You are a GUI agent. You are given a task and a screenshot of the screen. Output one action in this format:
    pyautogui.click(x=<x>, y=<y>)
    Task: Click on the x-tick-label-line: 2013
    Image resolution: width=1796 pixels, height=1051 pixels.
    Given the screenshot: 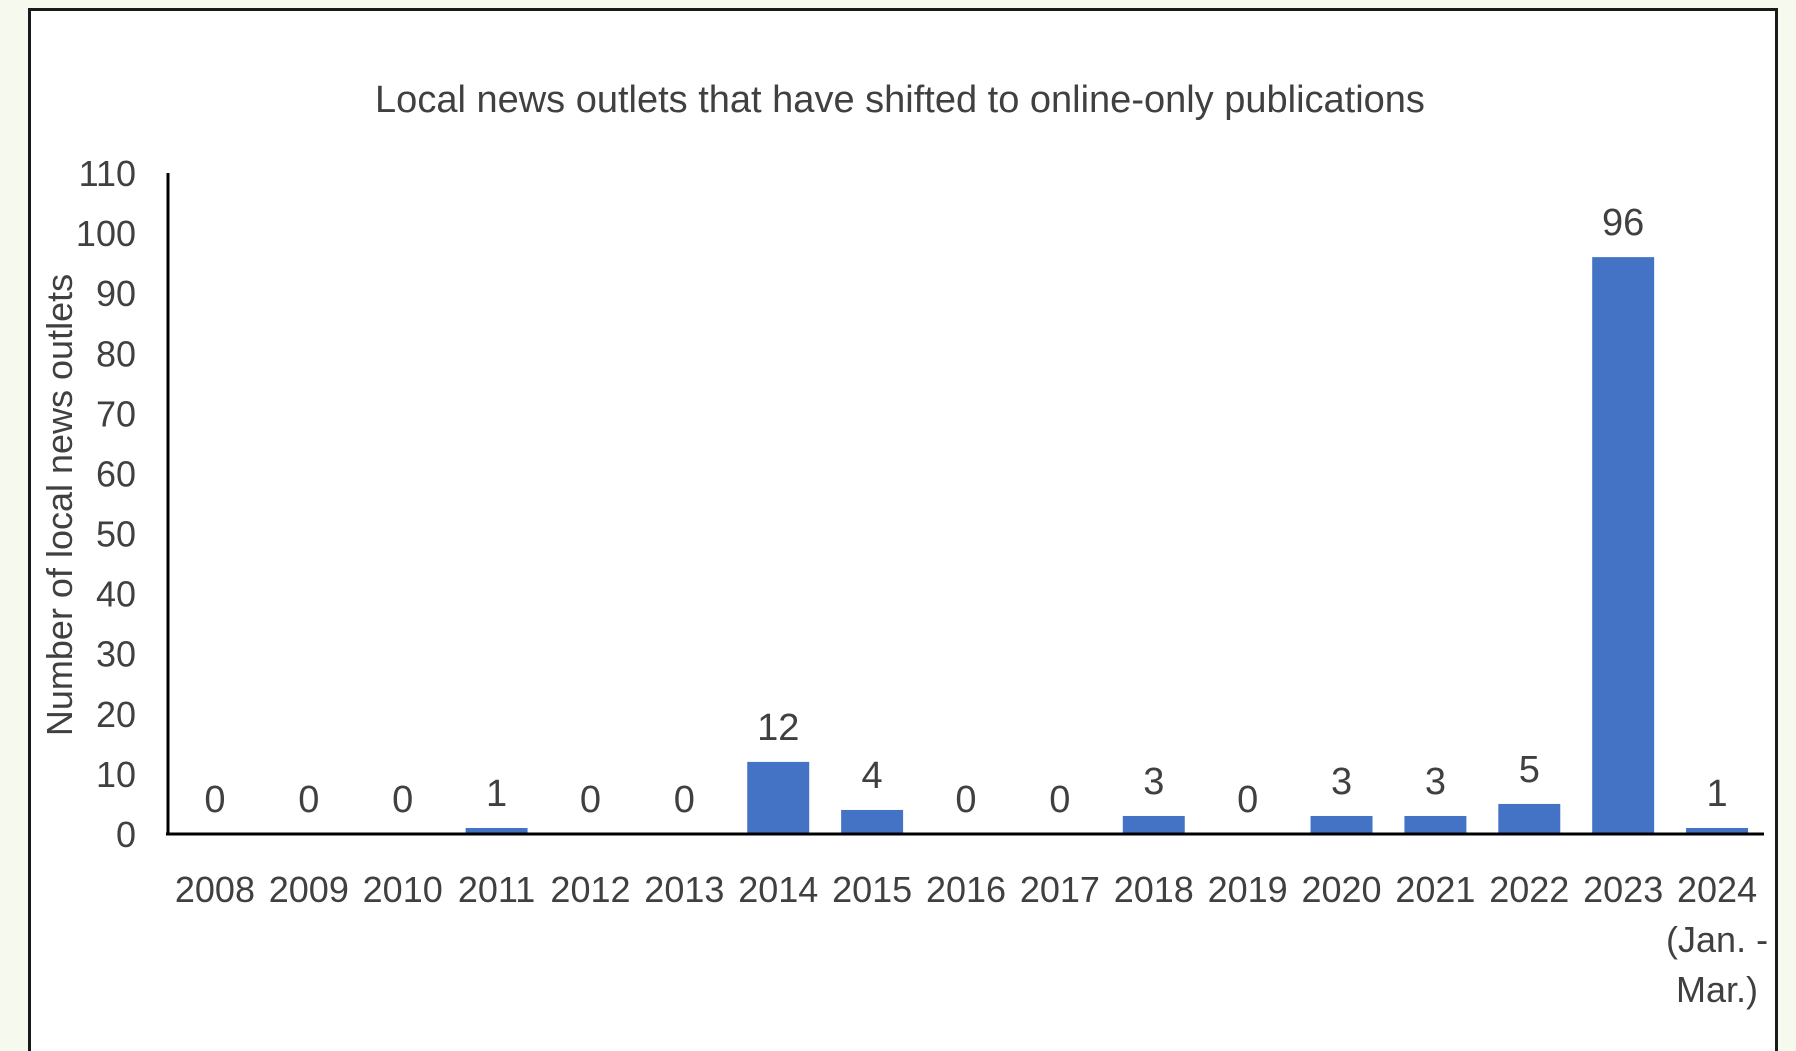 What is the action you would take?
    pyautogui.click(x=684, y=889)
    